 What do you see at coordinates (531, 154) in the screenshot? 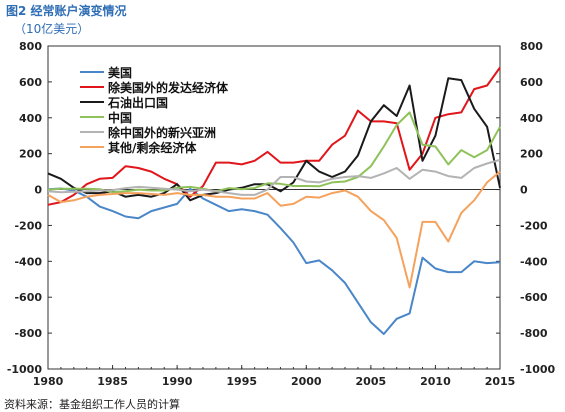
I see `y-tick-label-right: 200` at bounding box center [531, 154].